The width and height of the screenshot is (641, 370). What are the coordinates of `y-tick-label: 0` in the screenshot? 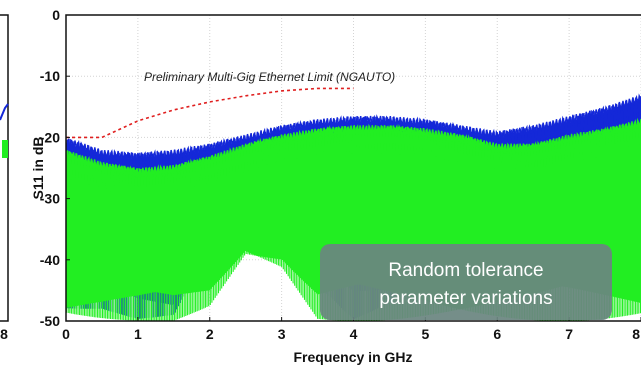 It's located at (56, 15).